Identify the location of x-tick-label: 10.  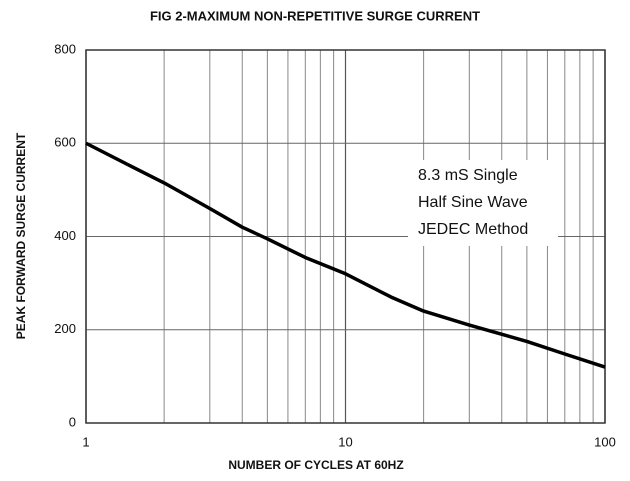
(345, 441).